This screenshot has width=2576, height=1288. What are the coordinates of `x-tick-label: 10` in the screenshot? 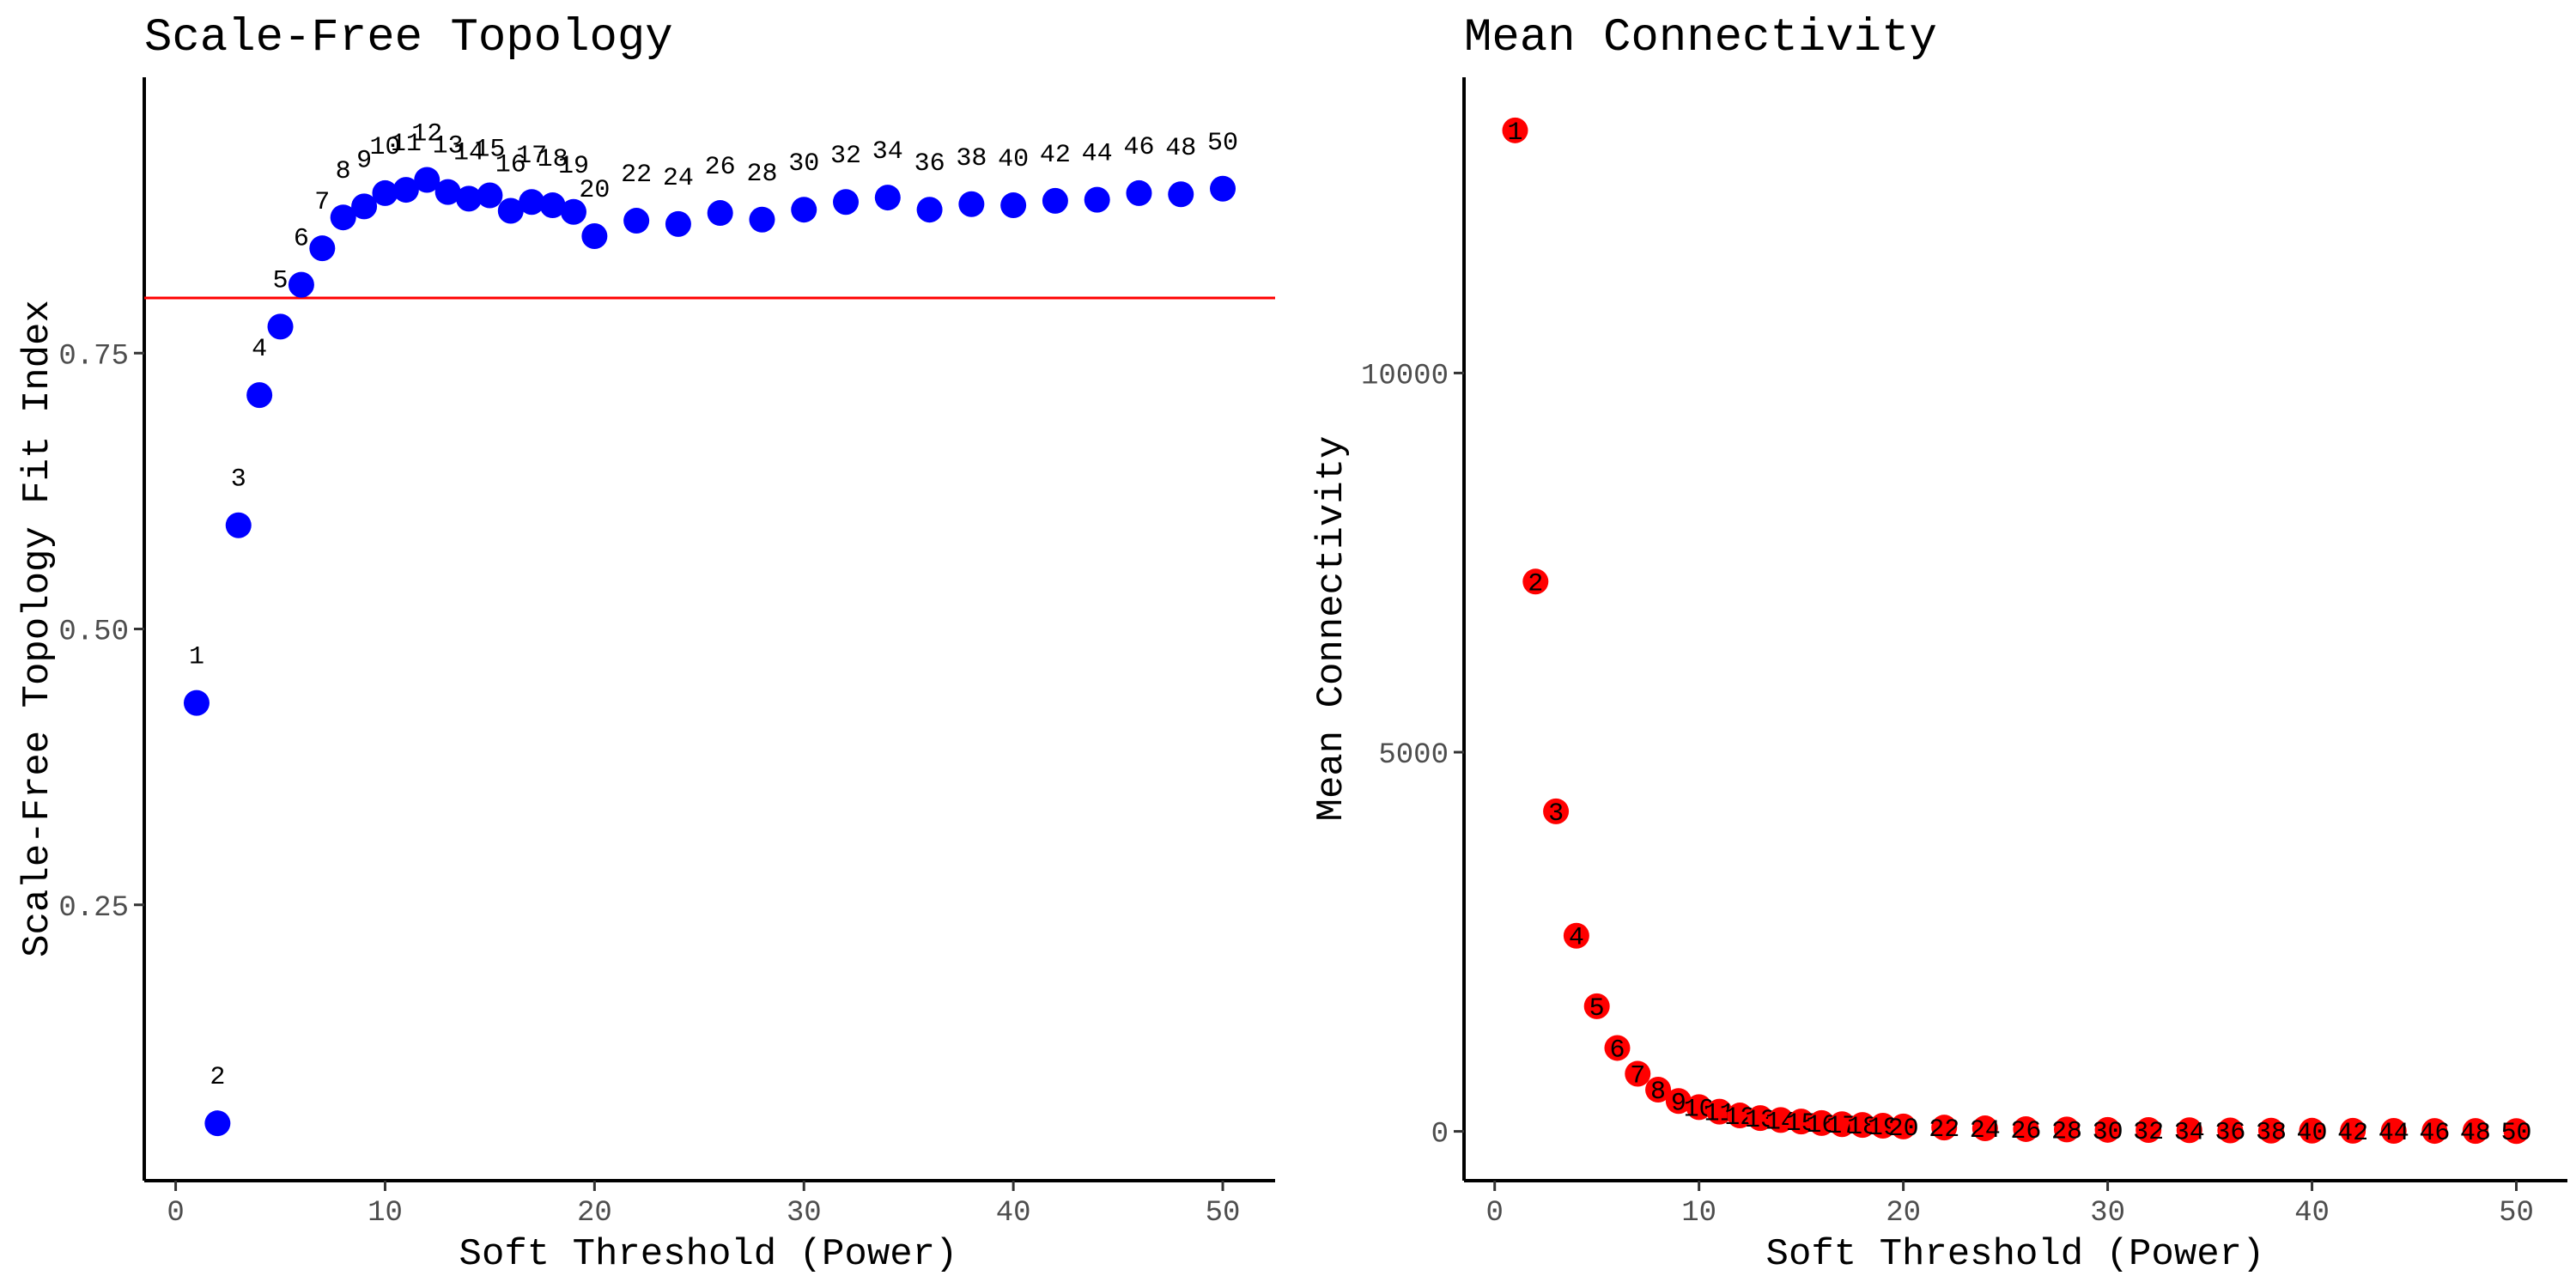 It's located at (386, 1213).